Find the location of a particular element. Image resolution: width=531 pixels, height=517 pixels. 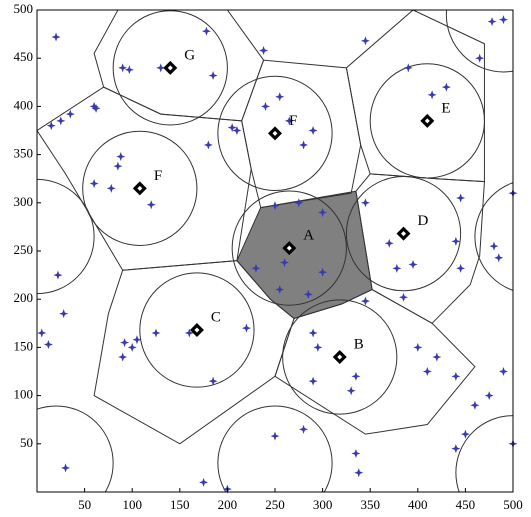

y-tick-label: 50 is located at coordinates (26, 442).